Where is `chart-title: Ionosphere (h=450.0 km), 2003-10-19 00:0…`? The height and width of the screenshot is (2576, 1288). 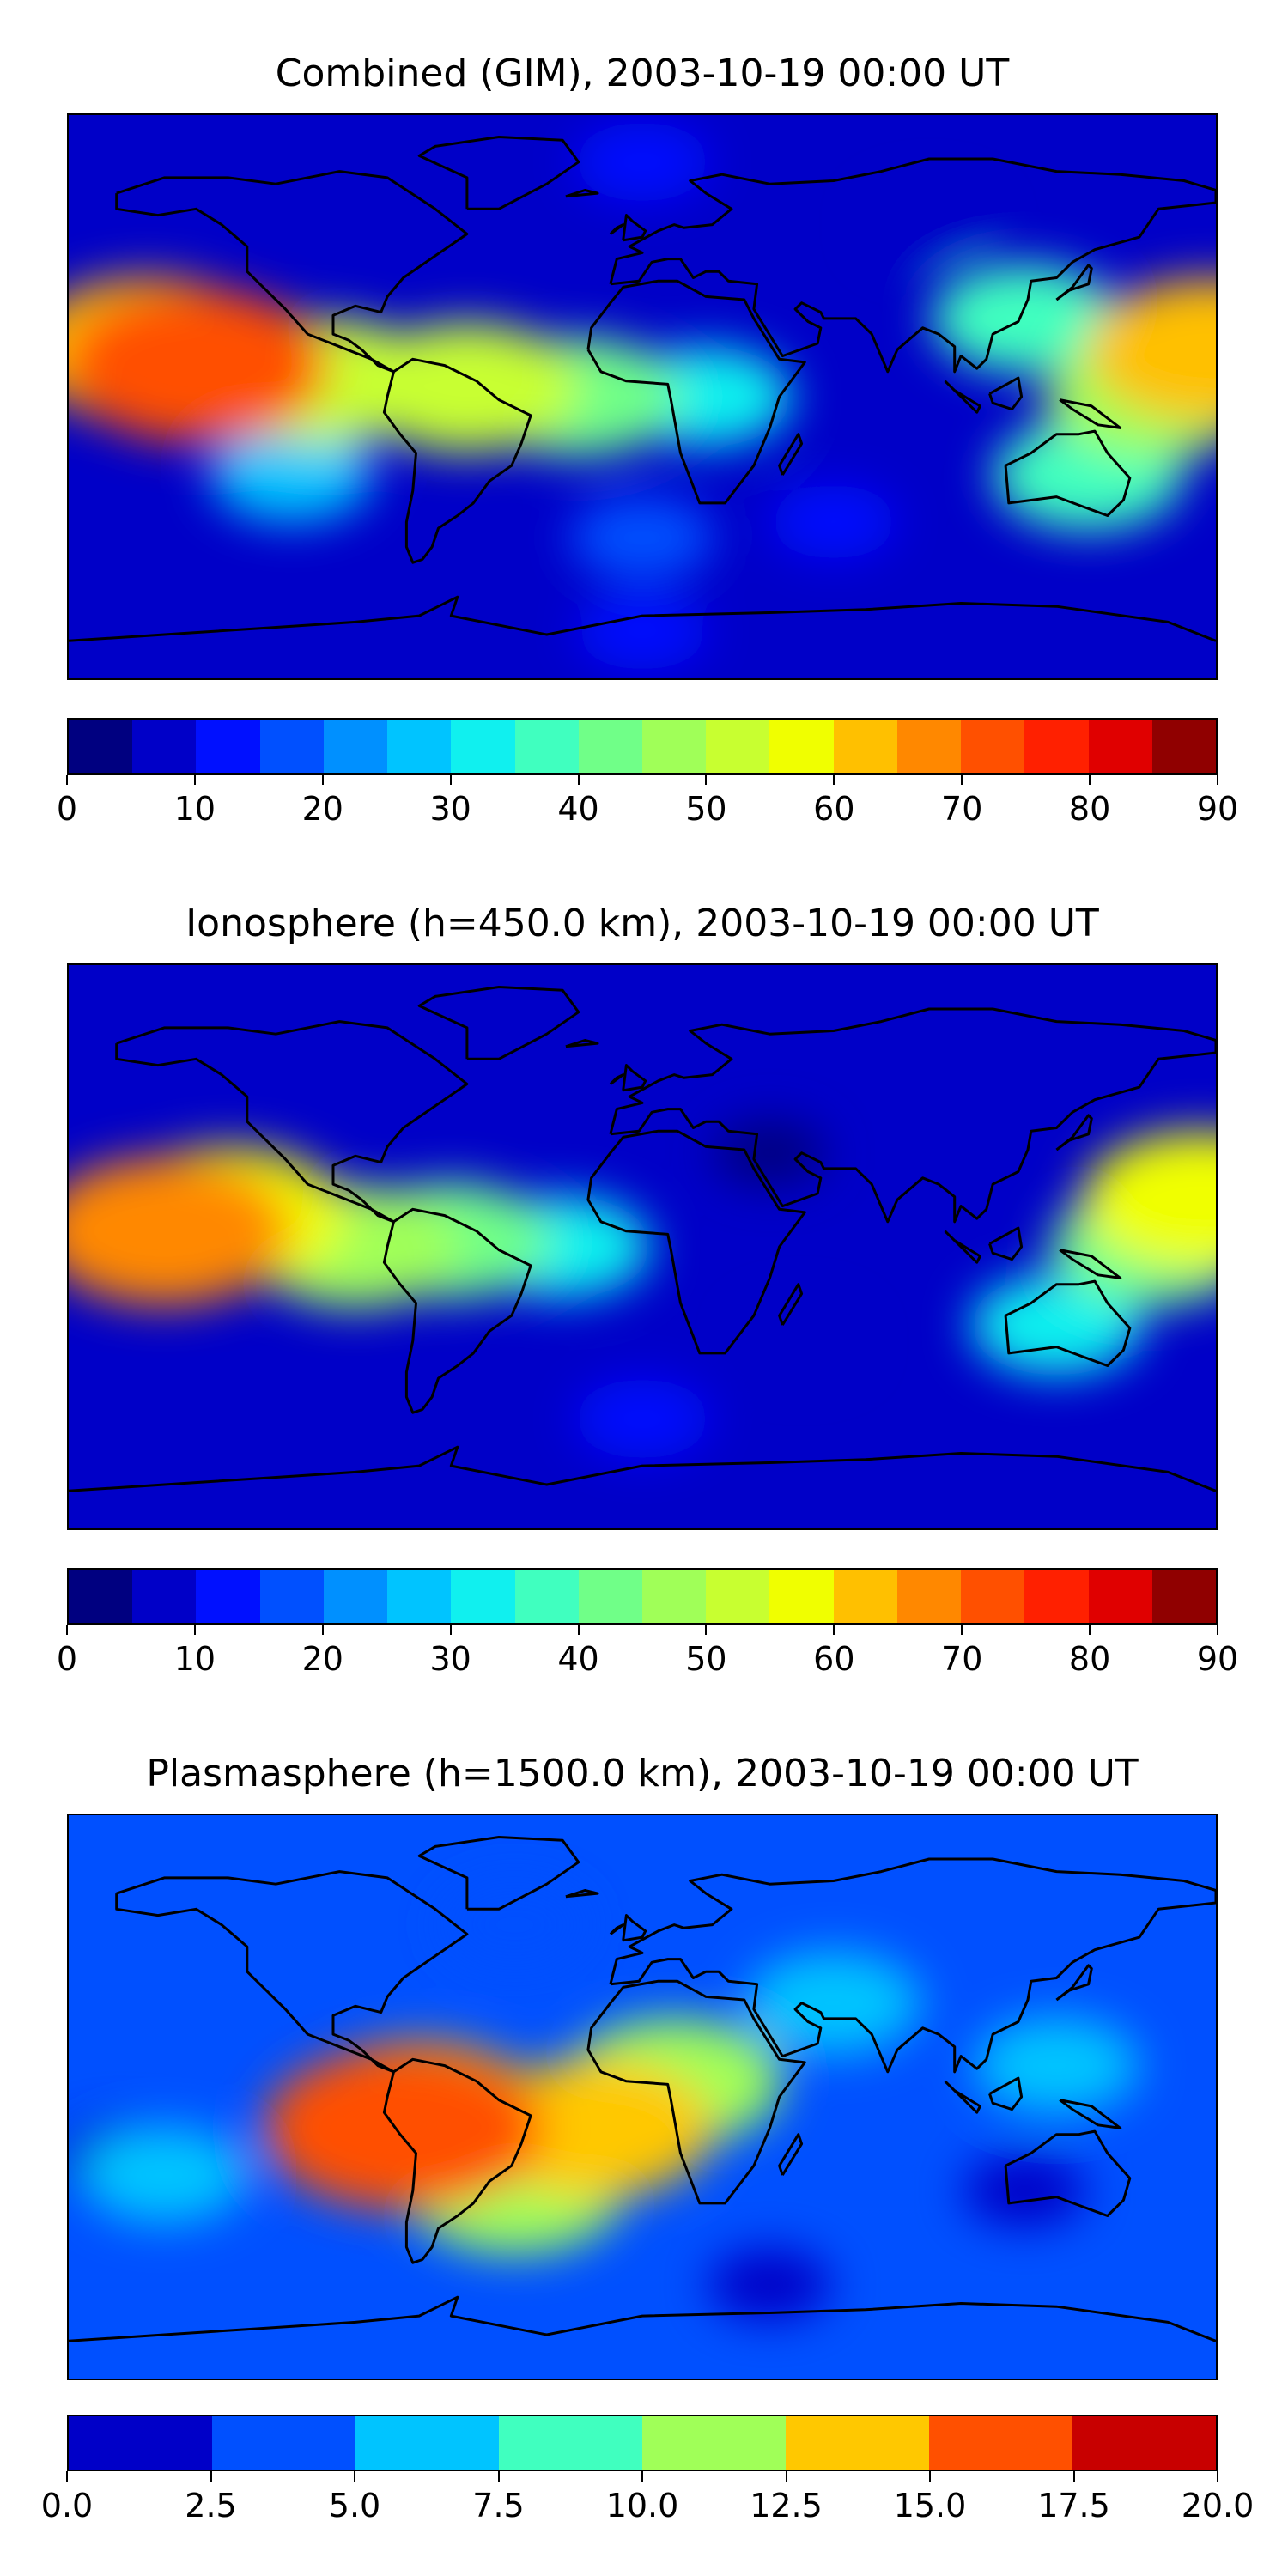 chart-title: Ionosphere (h=450.0 km), 2003-10-19 00:0… is located at coordinates (642, 924).